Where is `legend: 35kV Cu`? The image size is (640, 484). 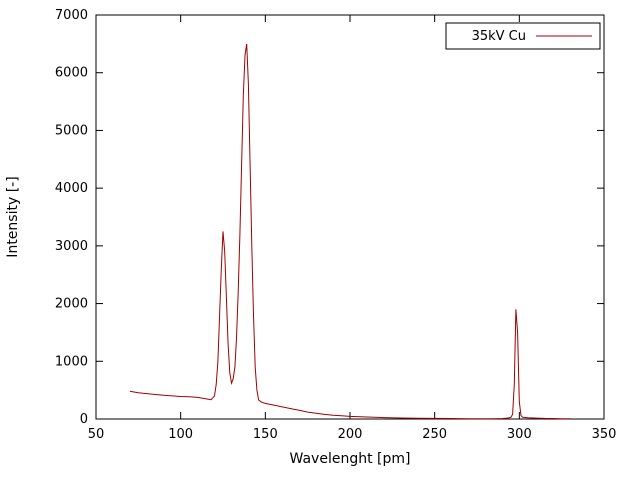 legend: 35kV Cu is located at coordinates (523, 36).